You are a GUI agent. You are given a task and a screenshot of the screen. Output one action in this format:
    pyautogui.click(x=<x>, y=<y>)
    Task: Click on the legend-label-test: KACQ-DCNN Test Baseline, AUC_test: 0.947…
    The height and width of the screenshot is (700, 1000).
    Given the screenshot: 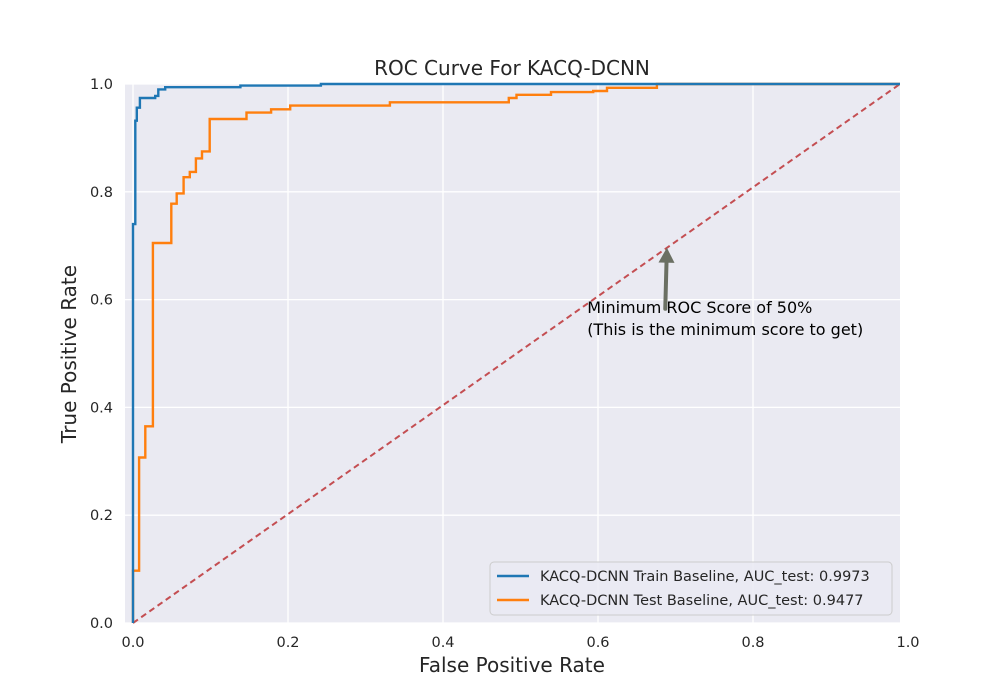 What is the action you would take?
    pyautogui.click(x=702, y=601)
    